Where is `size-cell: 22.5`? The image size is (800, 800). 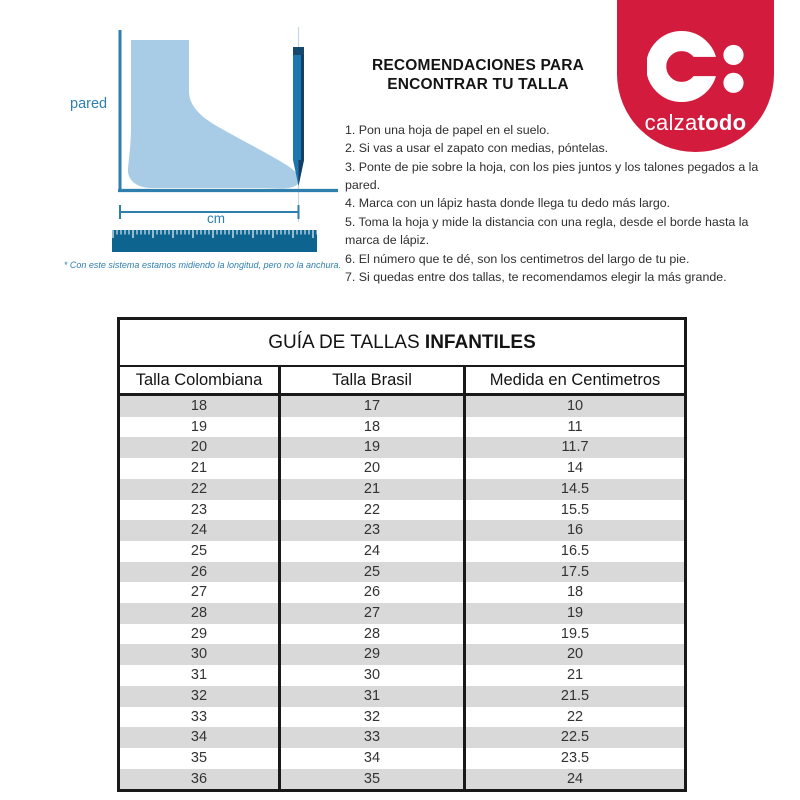
size-cell: 22.5 is located at coordinates (574, 737).